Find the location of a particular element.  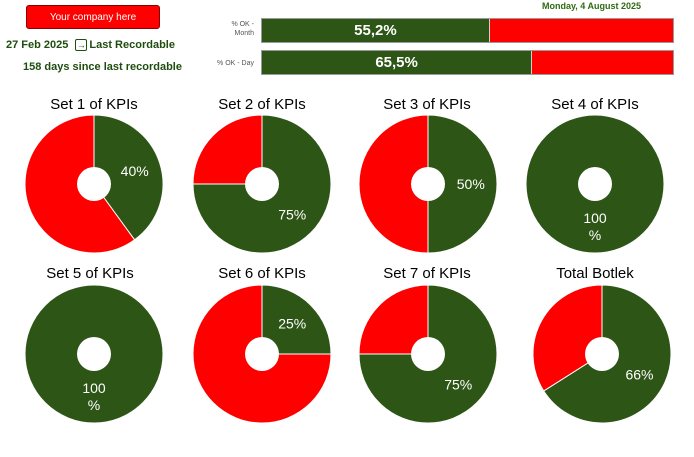

slice-data-label: 50% is located at coordinates (471, 184).